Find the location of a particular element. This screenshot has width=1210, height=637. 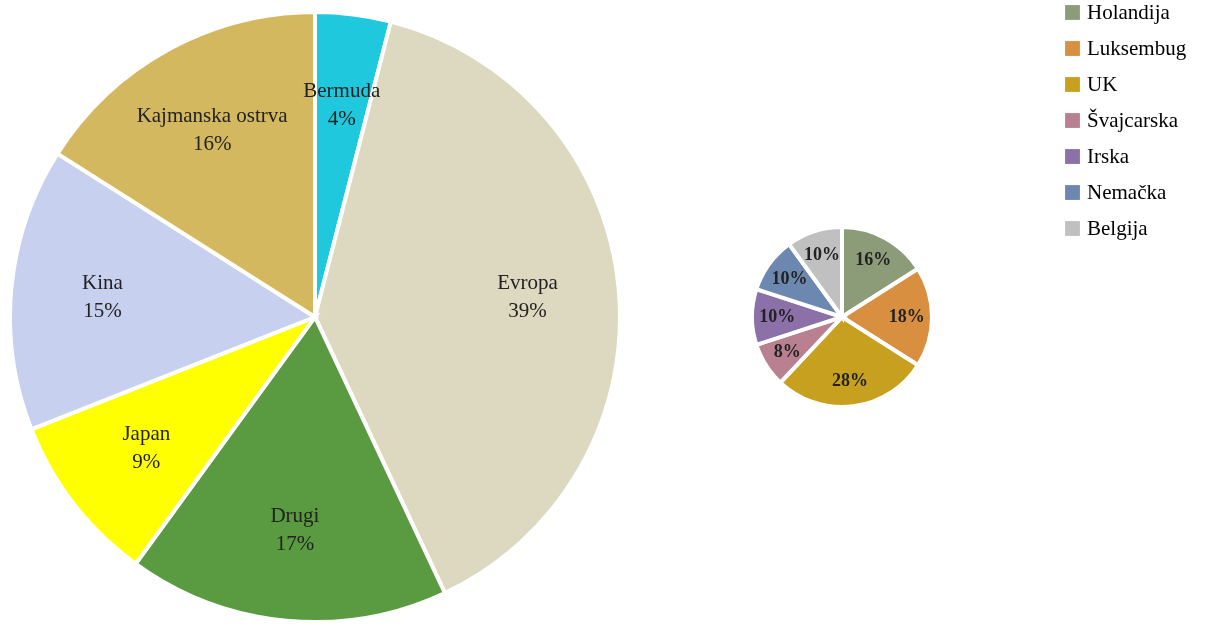

legend-label: Luksembug is located at coordinates (1137, 47).